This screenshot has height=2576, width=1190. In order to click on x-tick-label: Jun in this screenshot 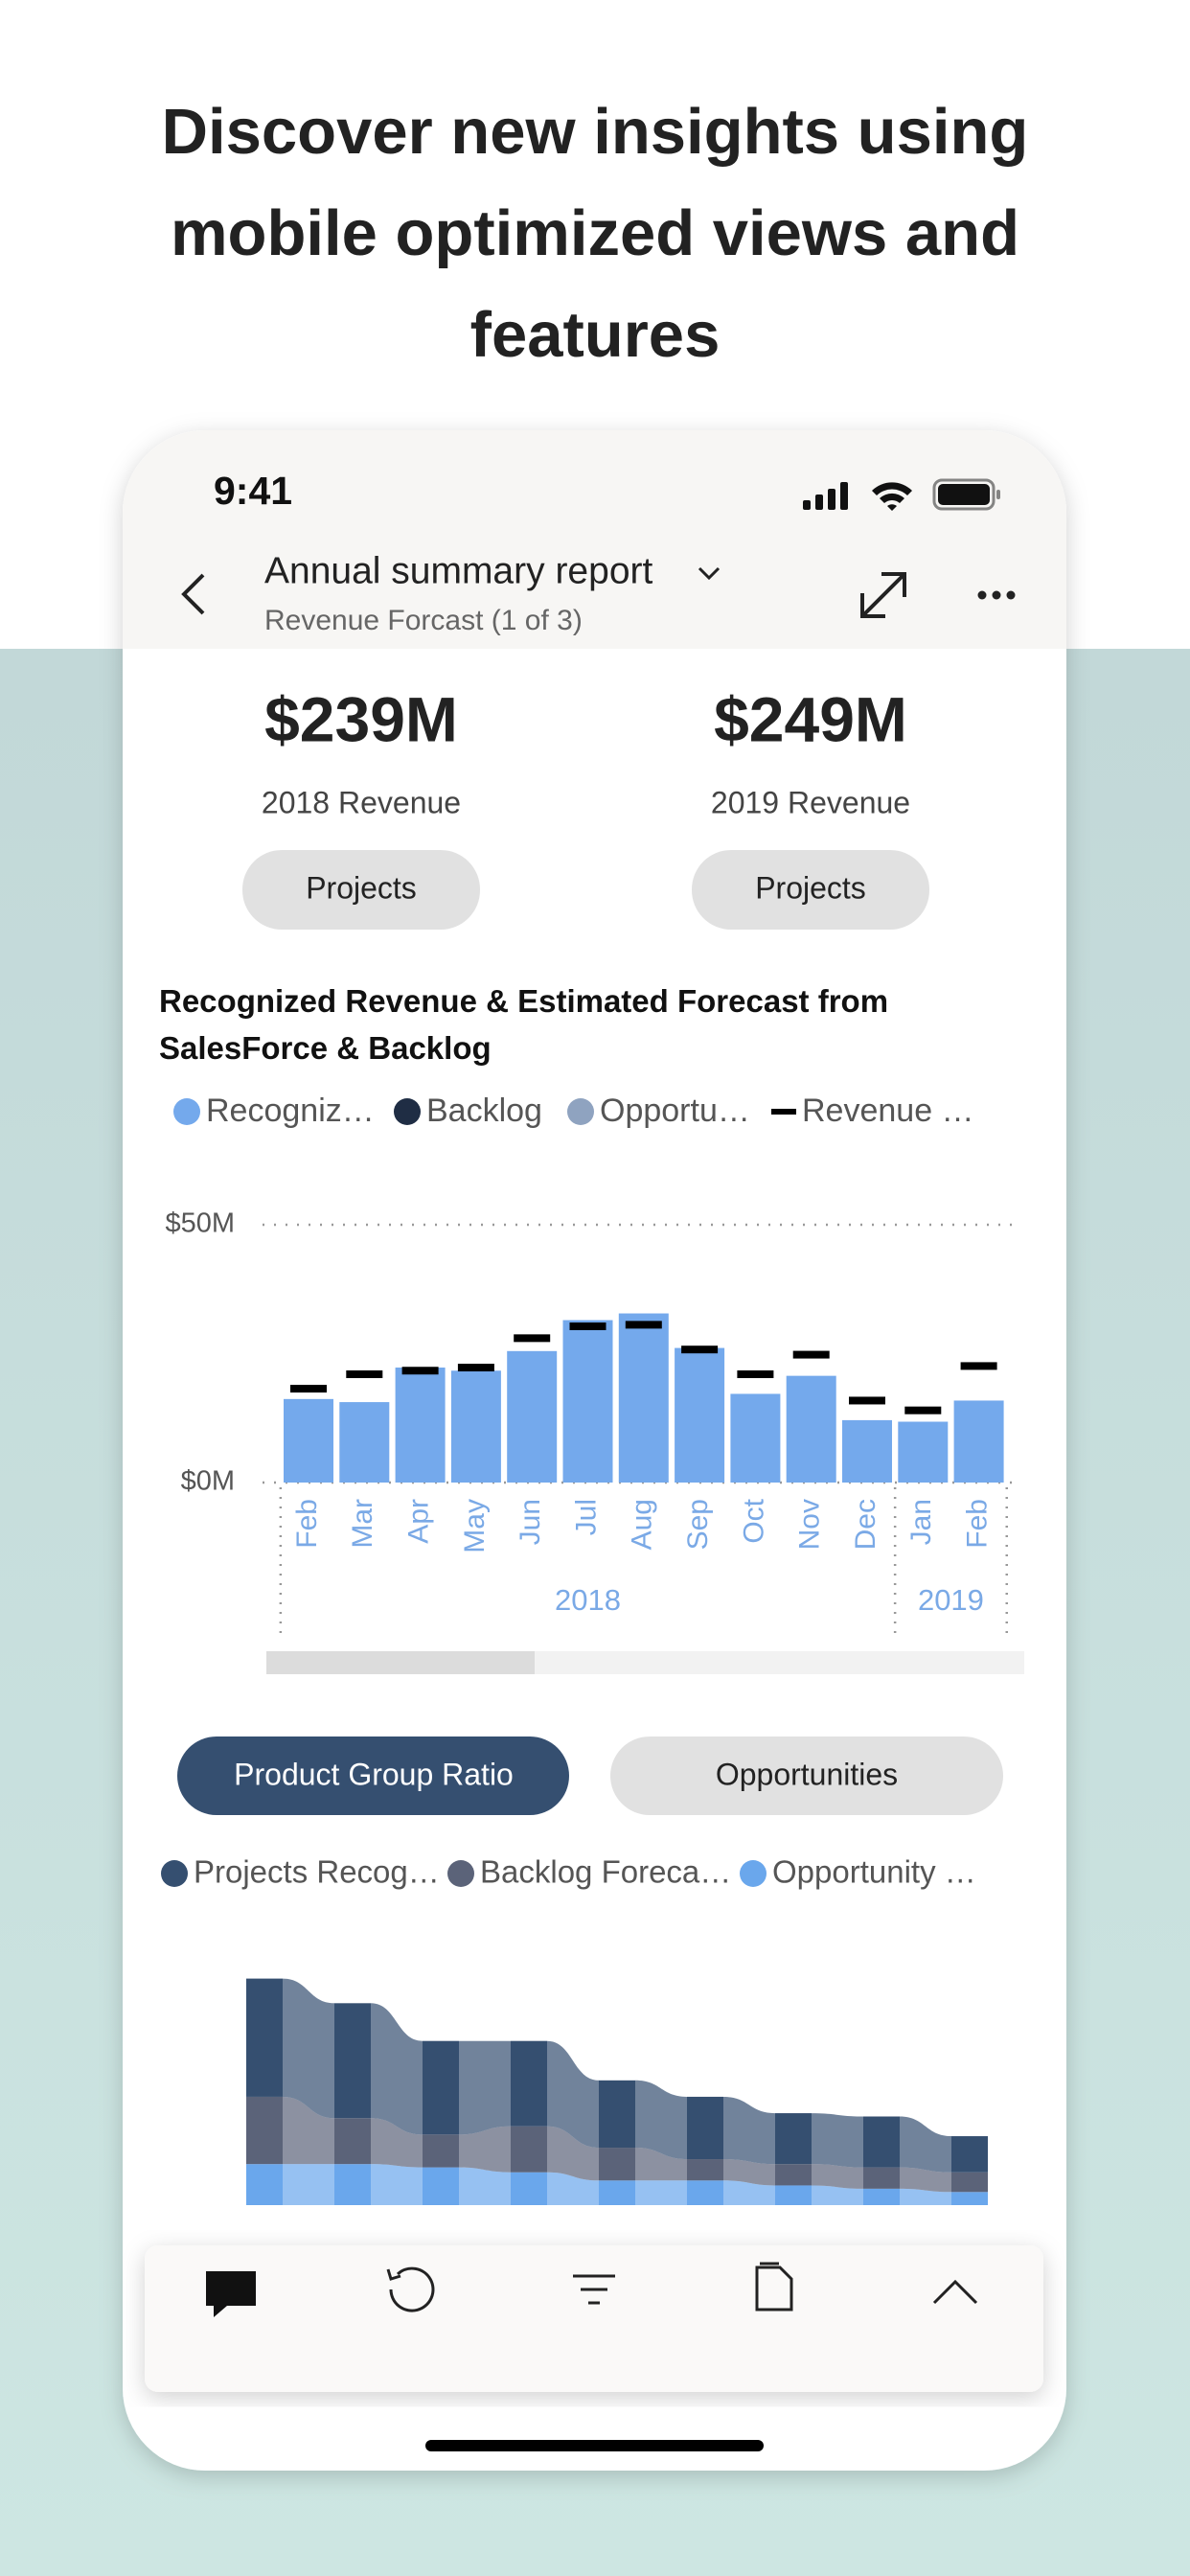, I will do `click(530, 1522)`.